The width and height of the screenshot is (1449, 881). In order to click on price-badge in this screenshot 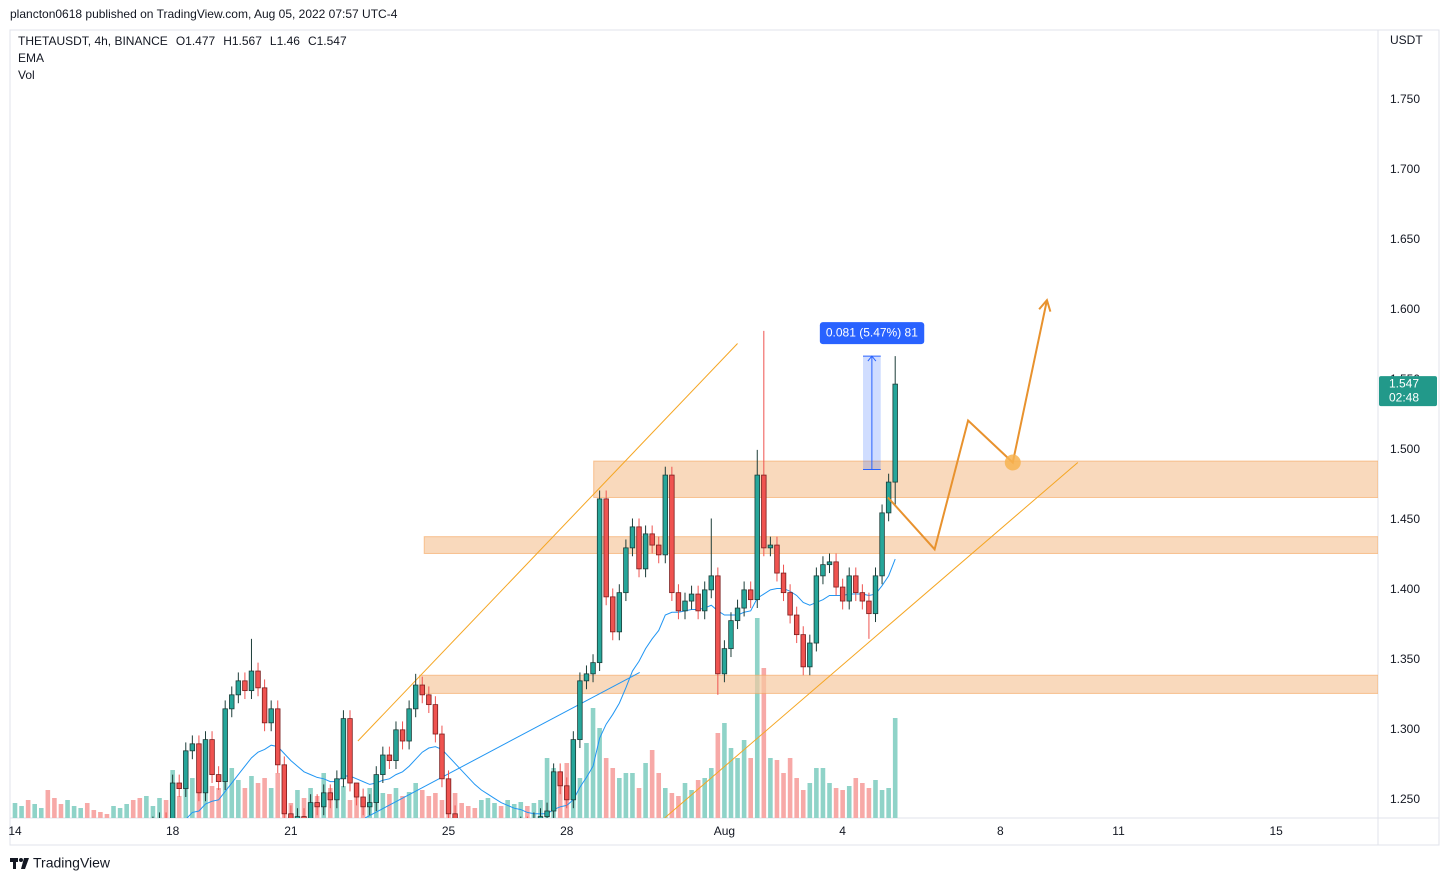, I will do `click(1408, 391)`.